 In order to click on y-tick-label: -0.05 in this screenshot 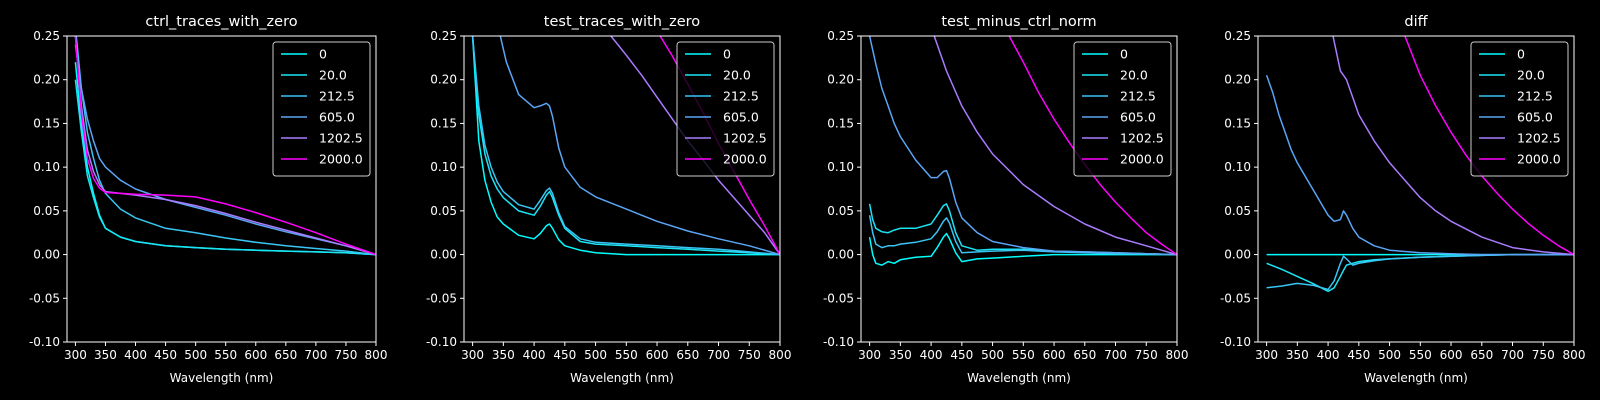, I will do `click(838, 298)`.